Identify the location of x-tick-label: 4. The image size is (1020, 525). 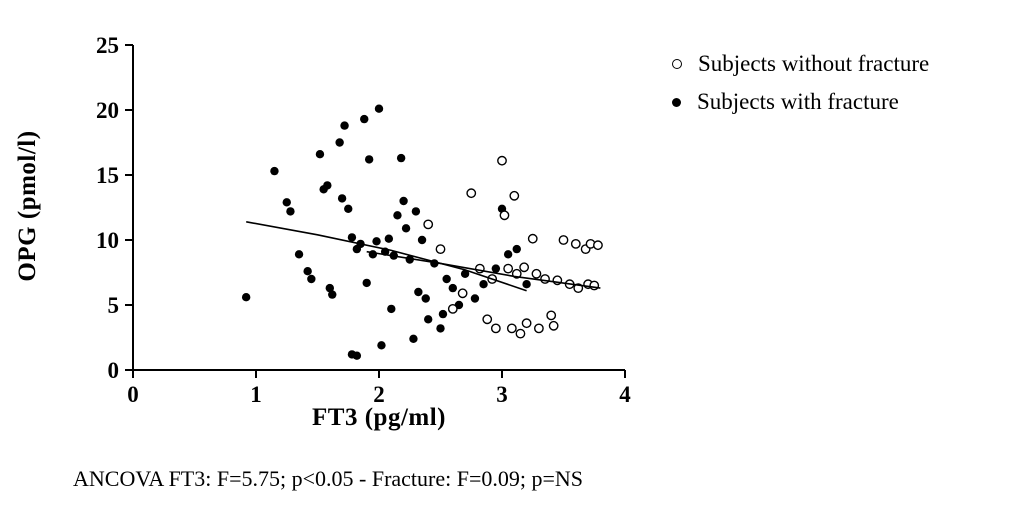
(625, 394).